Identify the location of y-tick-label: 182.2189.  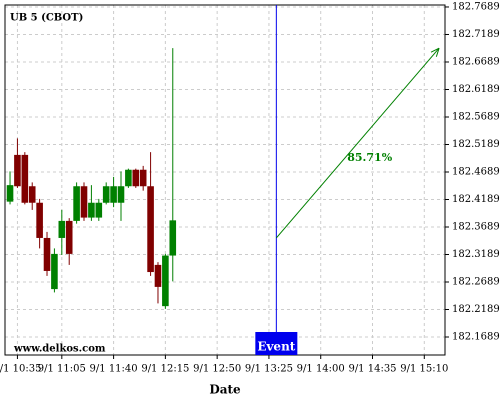
(476, 309).